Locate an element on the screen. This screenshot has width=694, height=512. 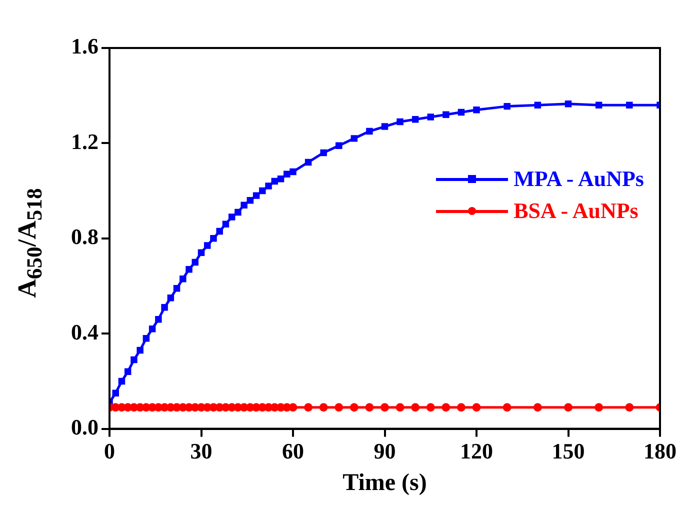
x-tick-label: 60 is located at coordinates (293, 451).